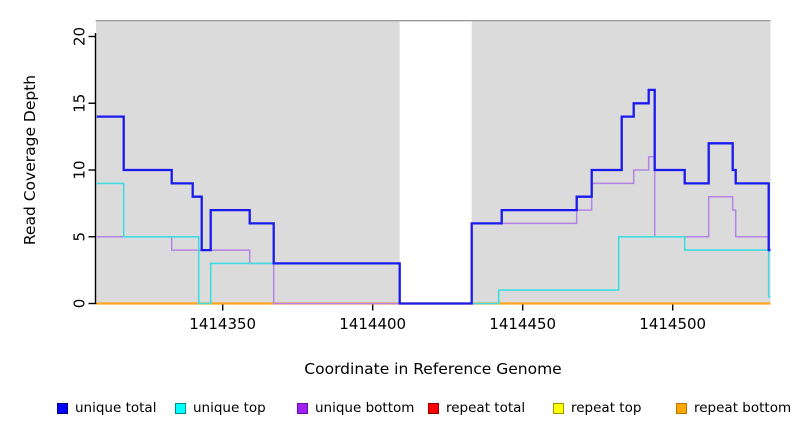  I want to click on repeat-top-swatch-icon, so click(558, 408).